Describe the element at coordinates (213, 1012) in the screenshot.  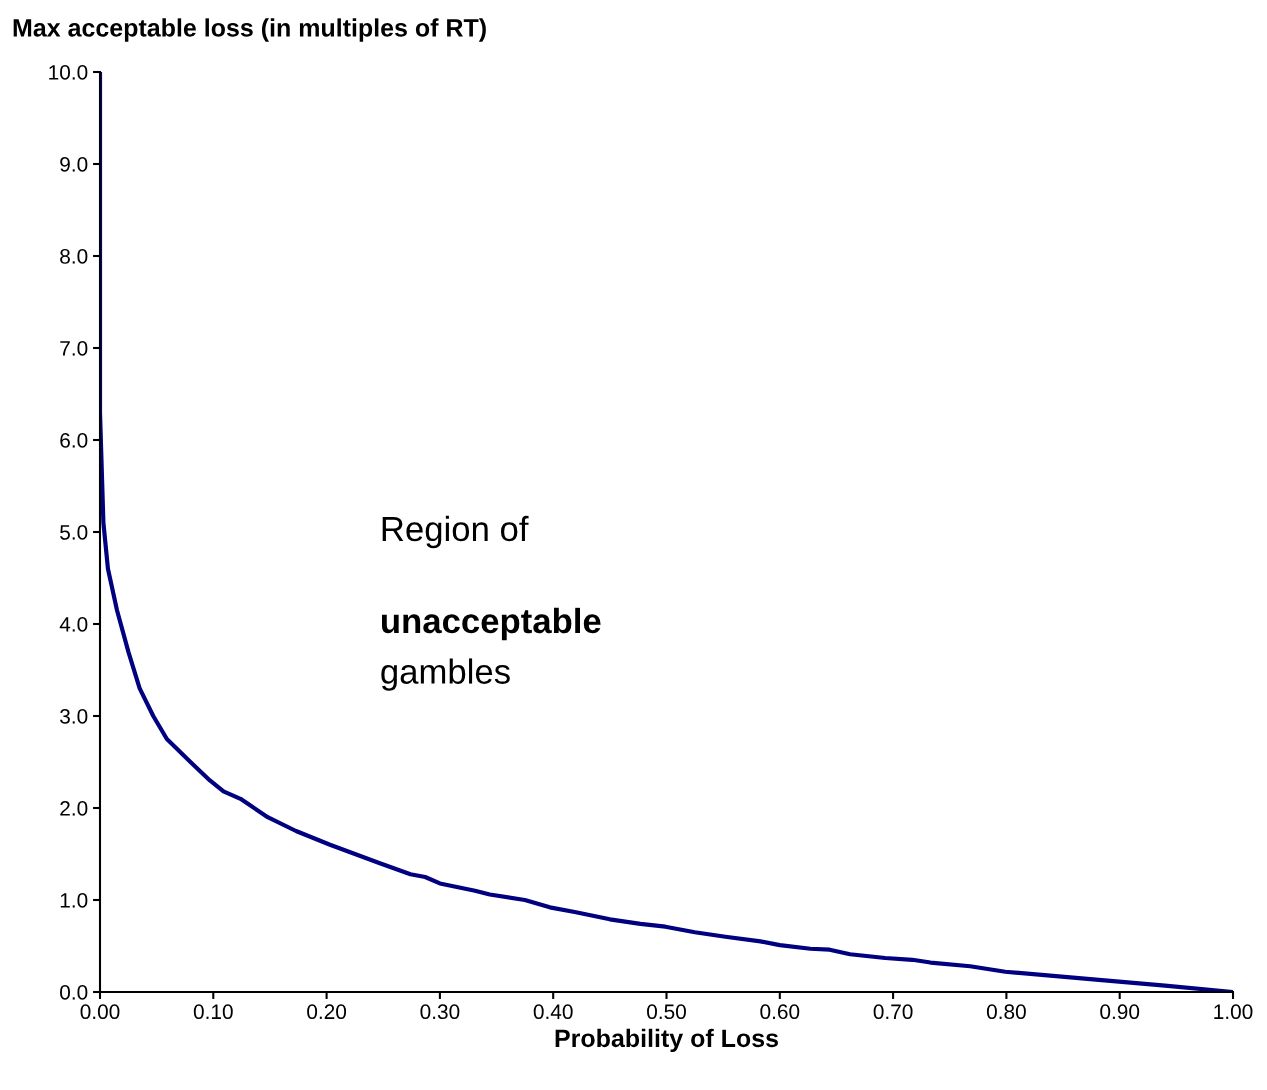
I see `x-tick-label: 0.10` at that location.